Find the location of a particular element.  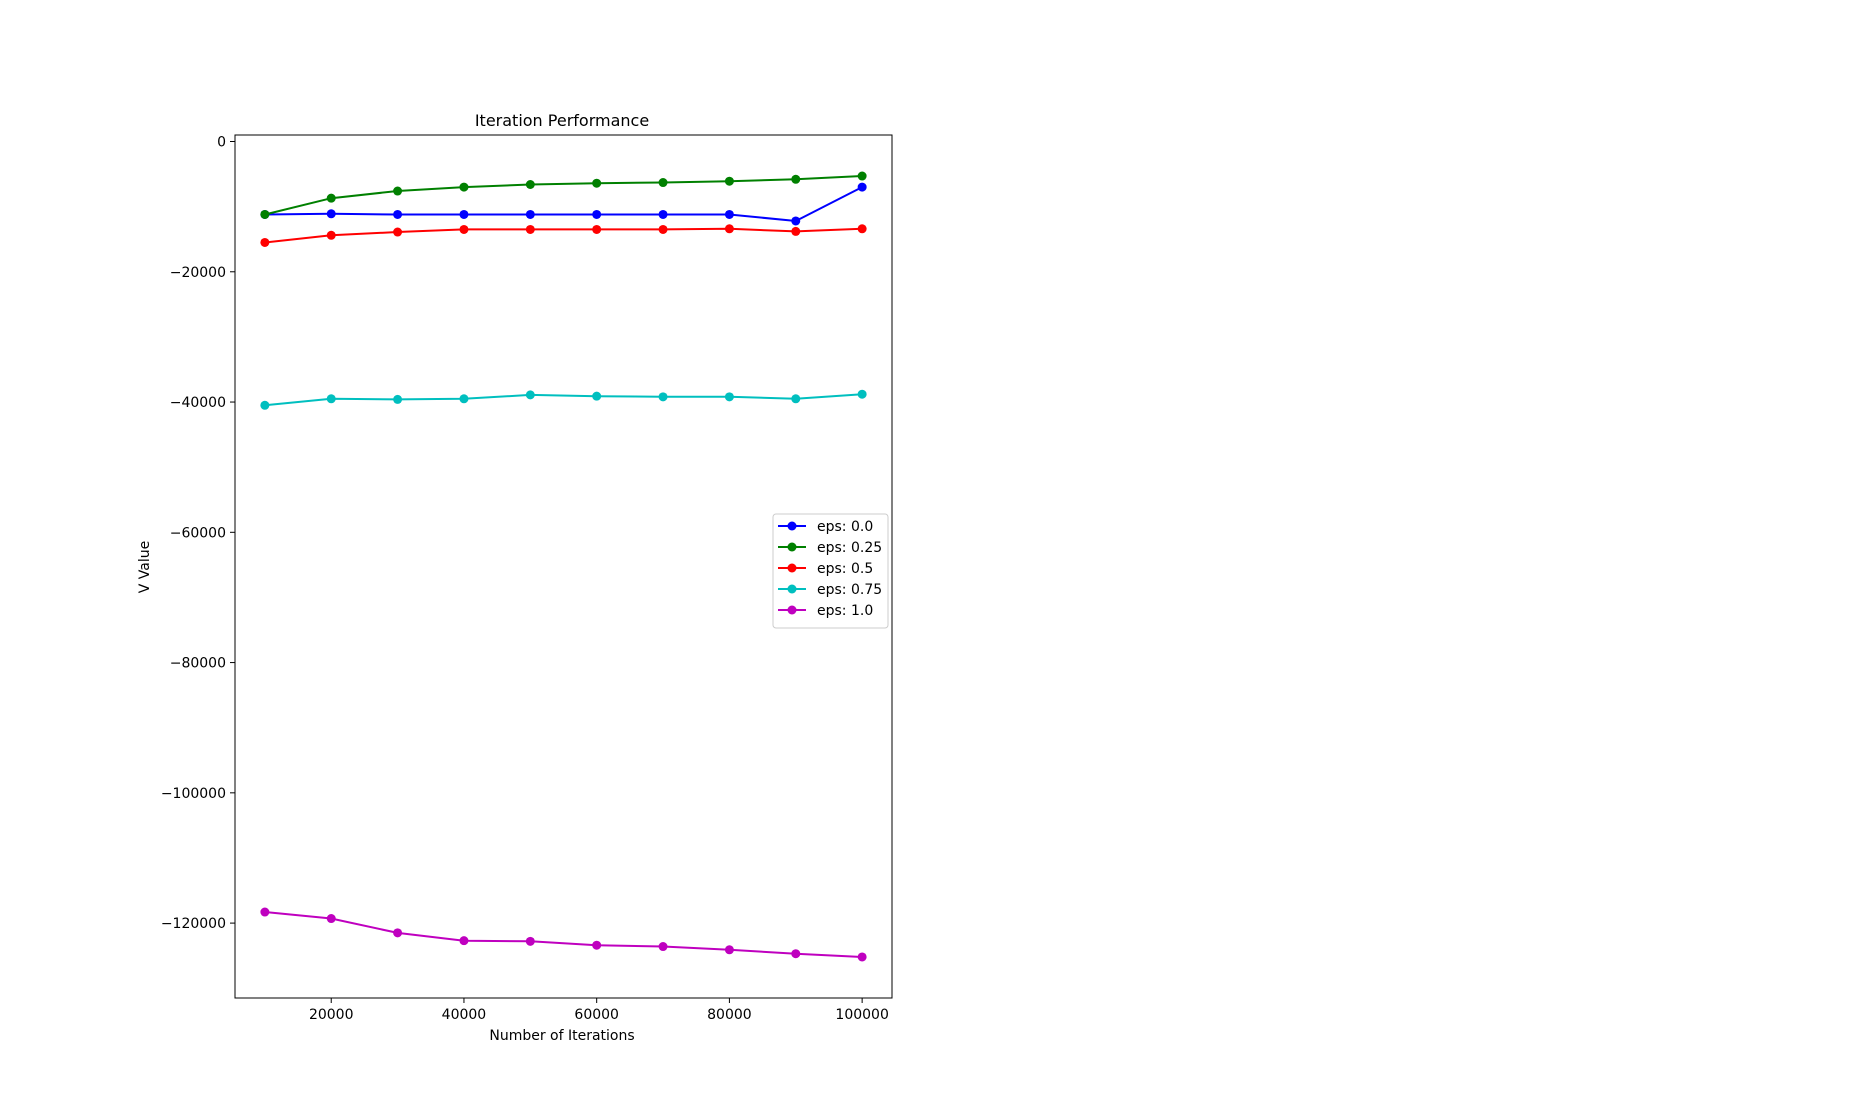

legend-box is located at coordinates (830, 571).